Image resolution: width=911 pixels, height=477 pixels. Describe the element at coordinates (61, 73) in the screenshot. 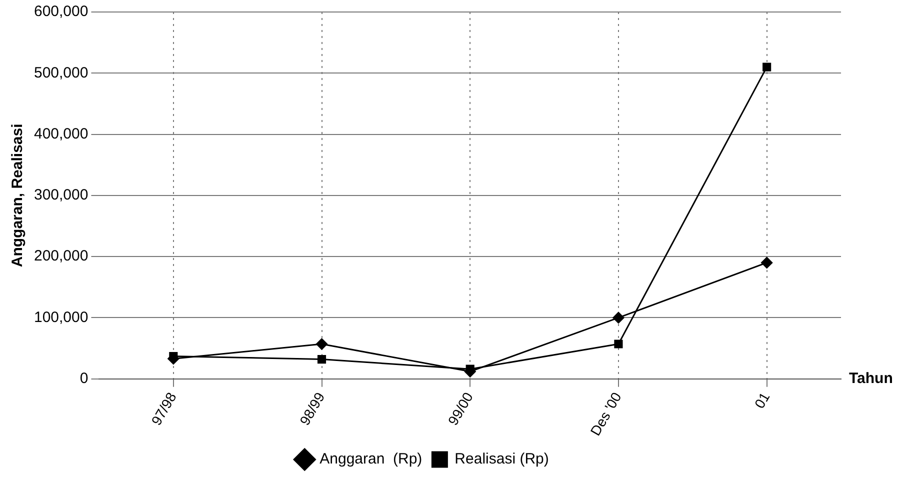

I see `y-tick-label: 500,000` at that location.